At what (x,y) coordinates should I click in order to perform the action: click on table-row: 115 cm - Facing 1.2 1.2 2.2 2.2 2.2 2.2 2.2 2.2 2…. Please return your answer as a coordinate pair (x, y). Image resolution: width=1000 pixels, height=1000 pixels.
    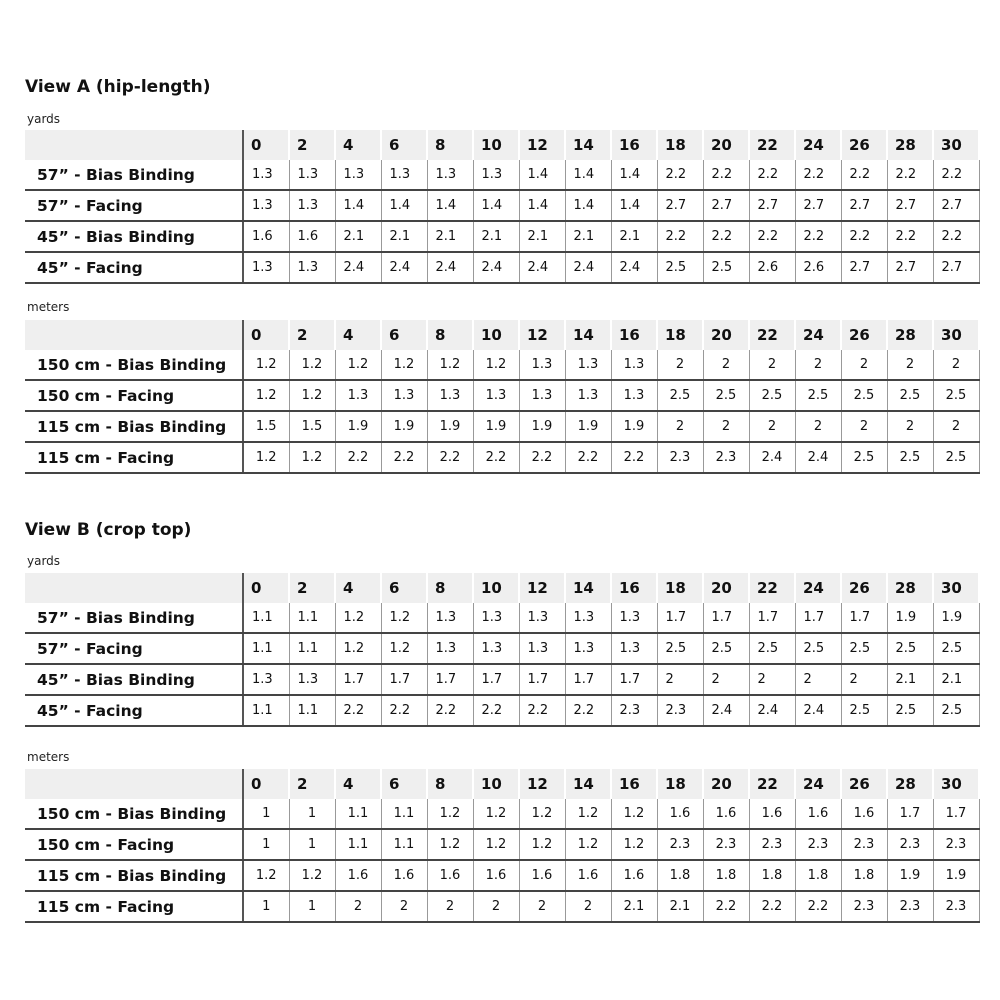
    Looking at the image, I should click on (502, 458).